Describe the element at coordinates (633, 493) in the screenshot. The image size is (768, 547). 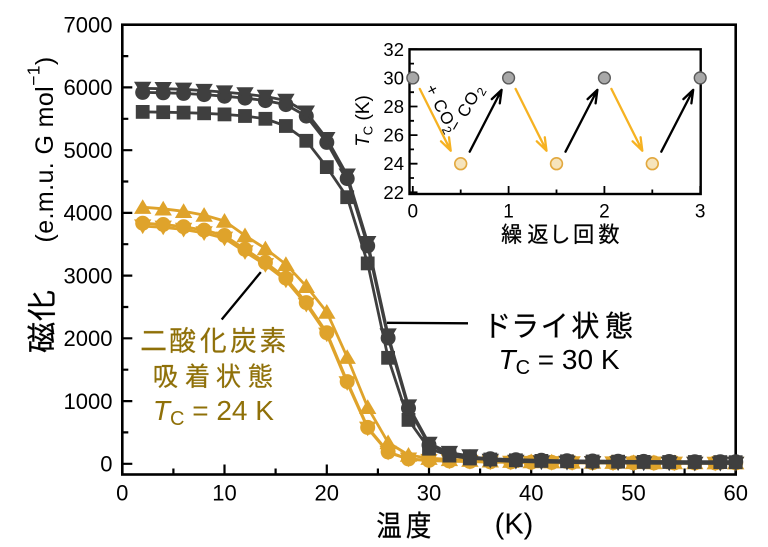
I see `svg-text: 50` at that location.